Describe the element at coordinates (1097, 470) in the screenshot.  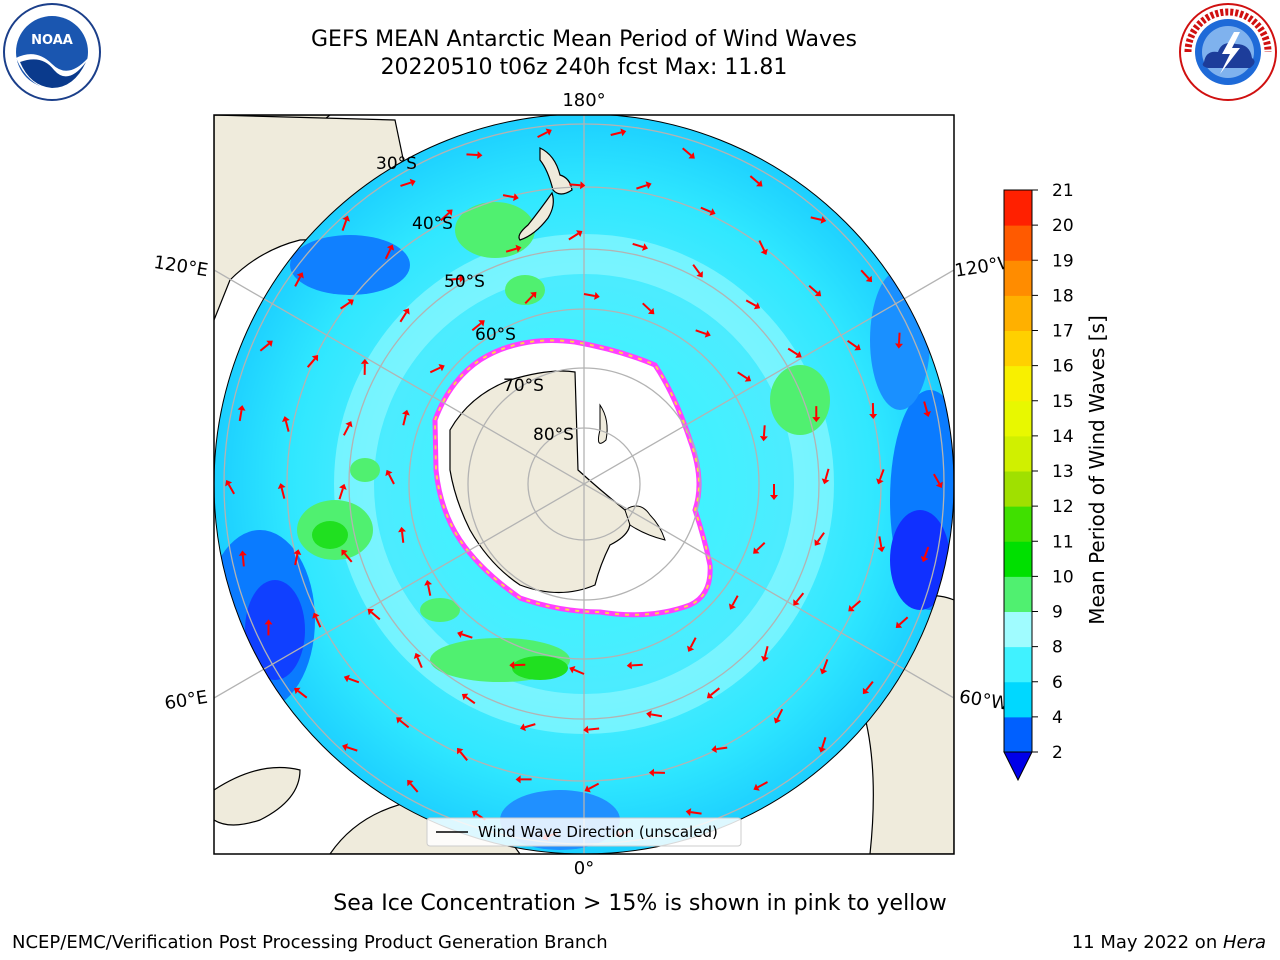
I see `colorbar-label: Mean Period of Wind Waves [s]` at that location.